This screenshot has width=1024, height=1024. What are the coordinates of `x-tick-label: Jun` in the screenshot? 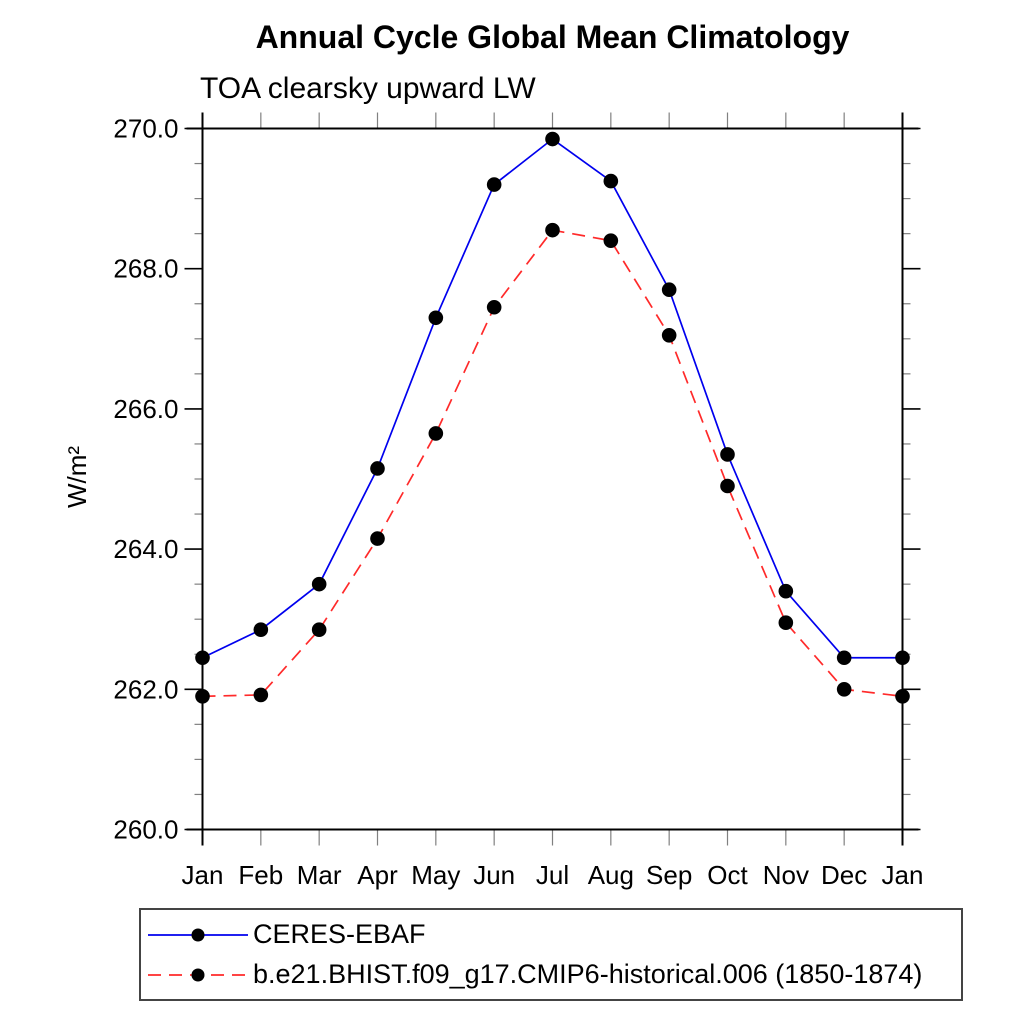 It's located at (494, 875).